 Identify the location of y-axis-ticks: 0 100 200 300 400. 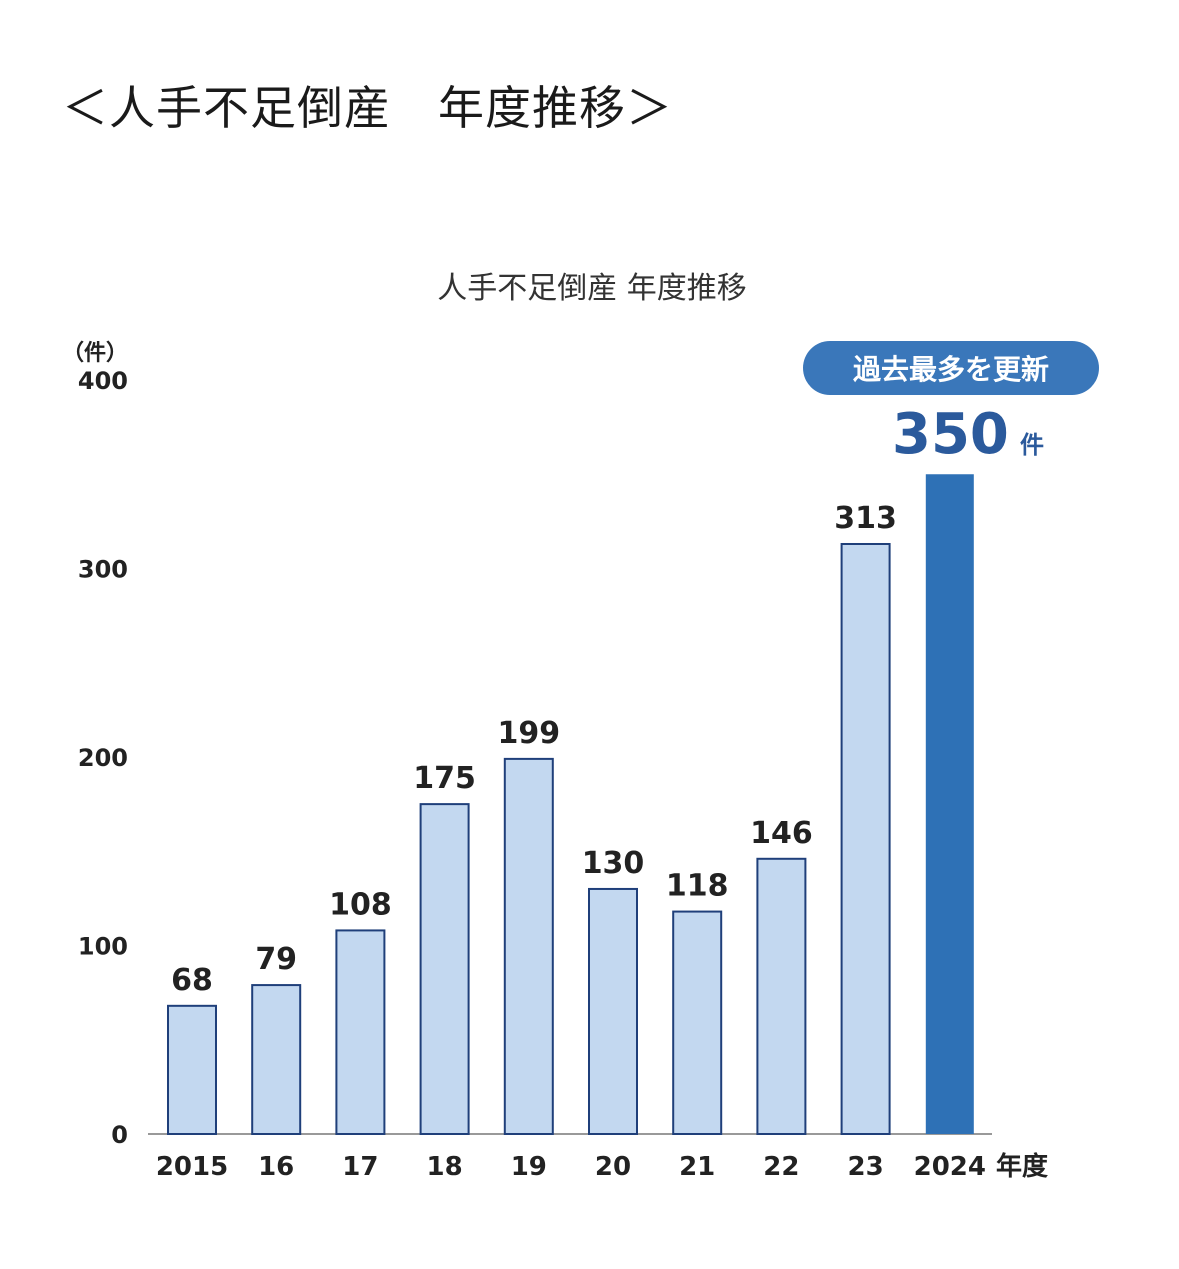
(103, 758).